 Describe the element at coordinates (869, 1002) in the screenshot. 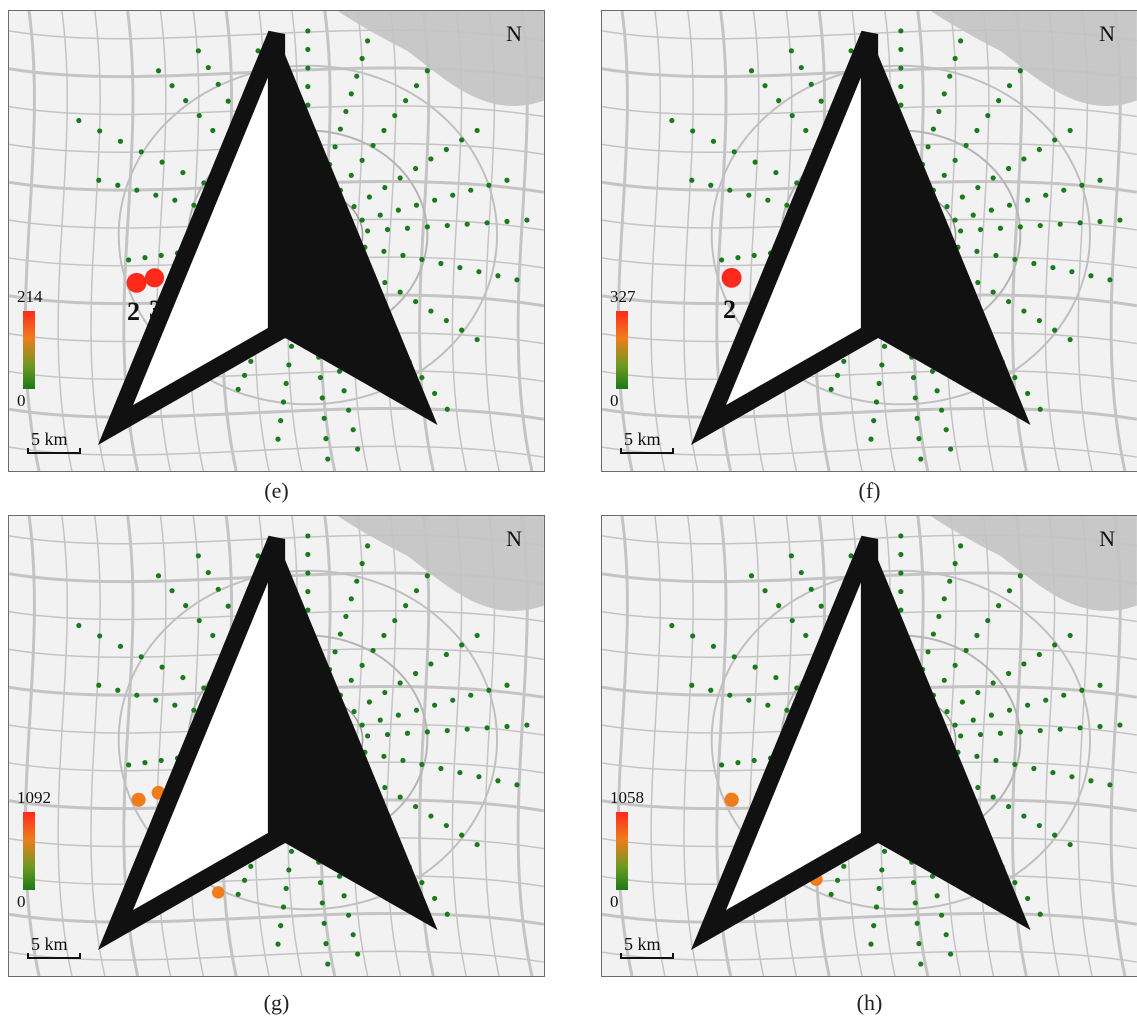

I see `caption-h: (h)` at that location.